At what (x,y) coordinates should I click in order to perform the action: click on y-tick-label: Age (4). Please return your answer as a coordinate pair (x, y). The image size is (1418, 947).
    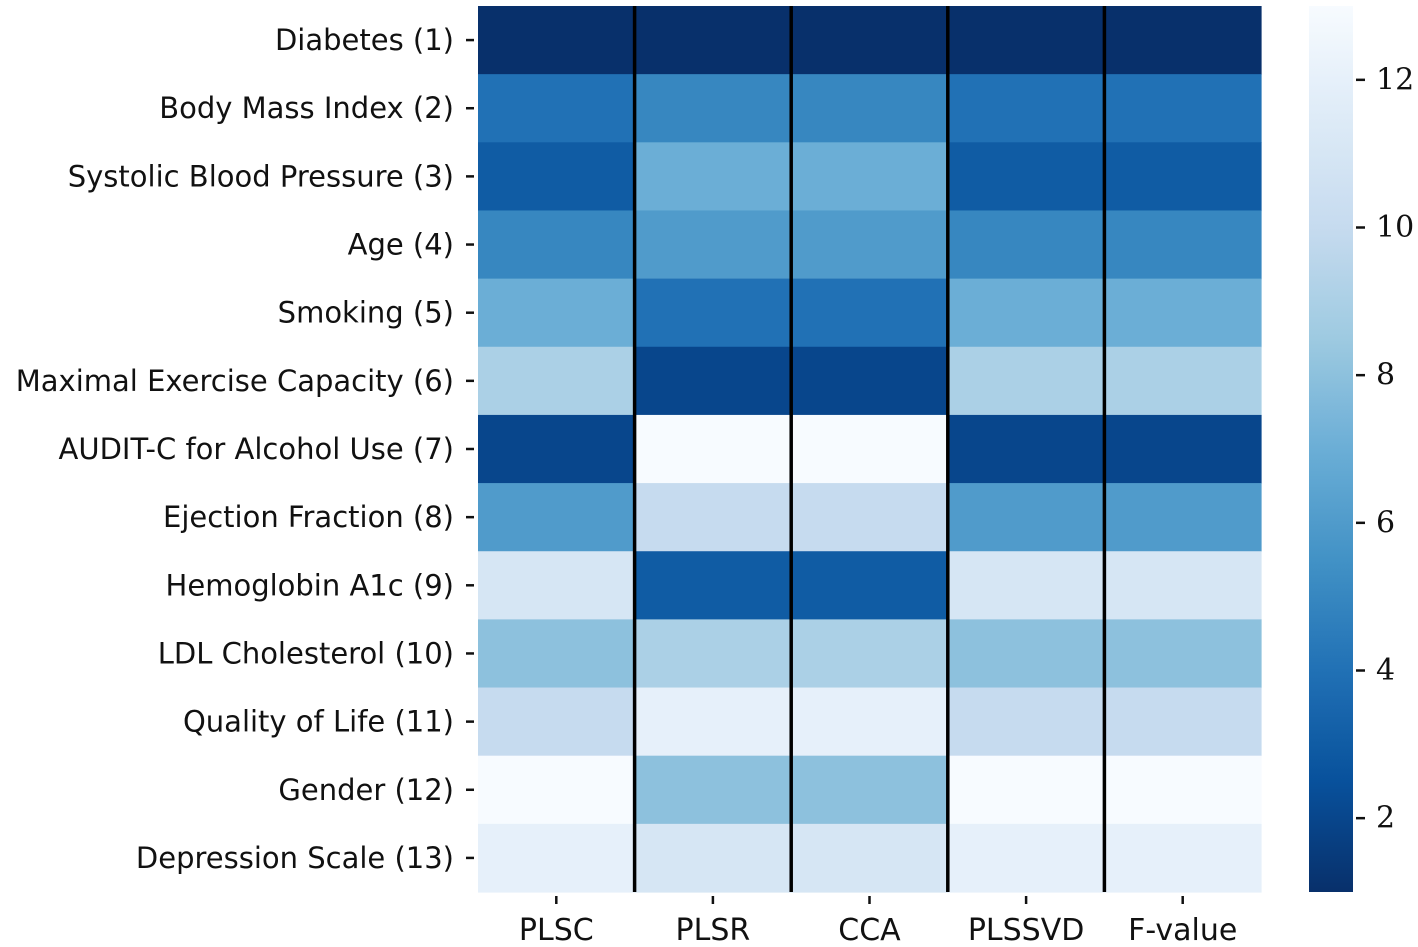
    Looking at the image, I should click on (401, 245).